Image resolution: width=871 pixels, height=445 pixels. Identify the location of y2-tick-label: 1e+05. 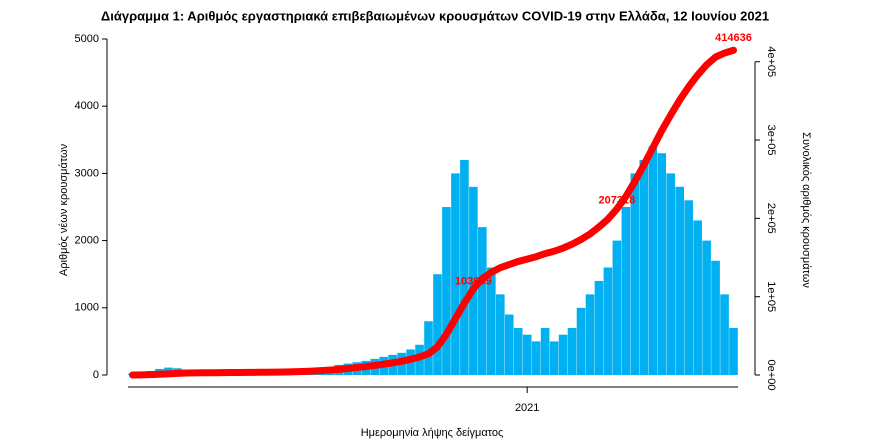
(771, 296).